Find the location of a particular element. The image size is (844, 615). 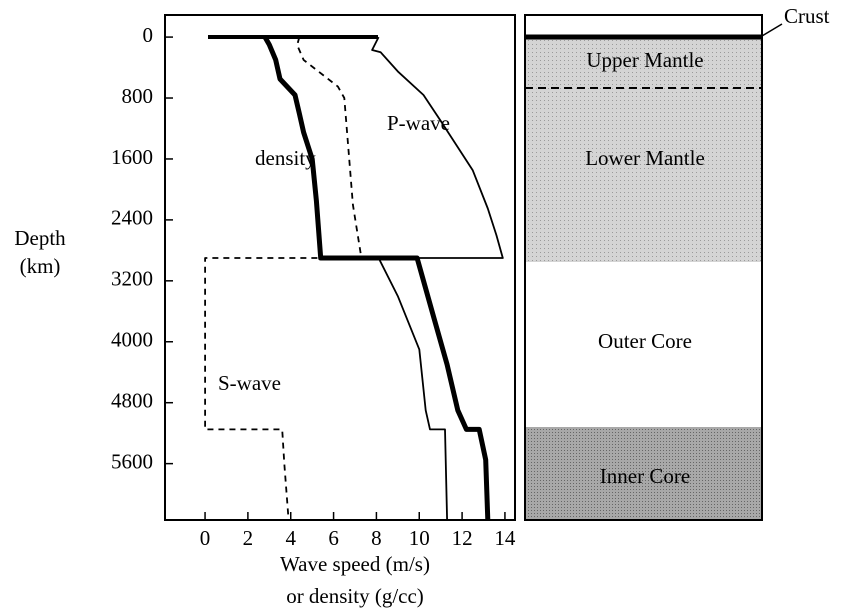

y-tick-label: 5600 is located at coordinates (132, 461).